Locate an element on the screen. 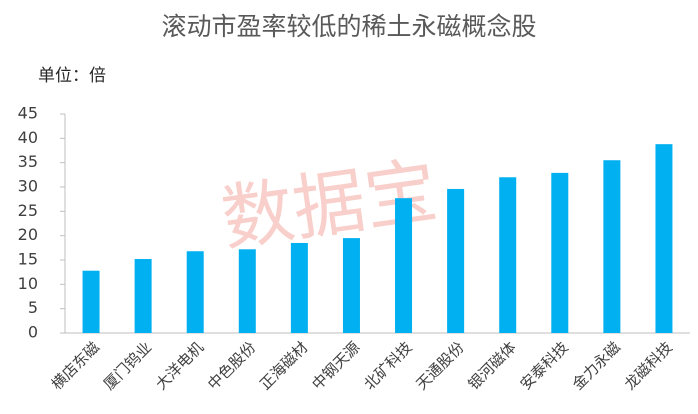  y-tick-label: 0 is located at coordinates (33, 332).